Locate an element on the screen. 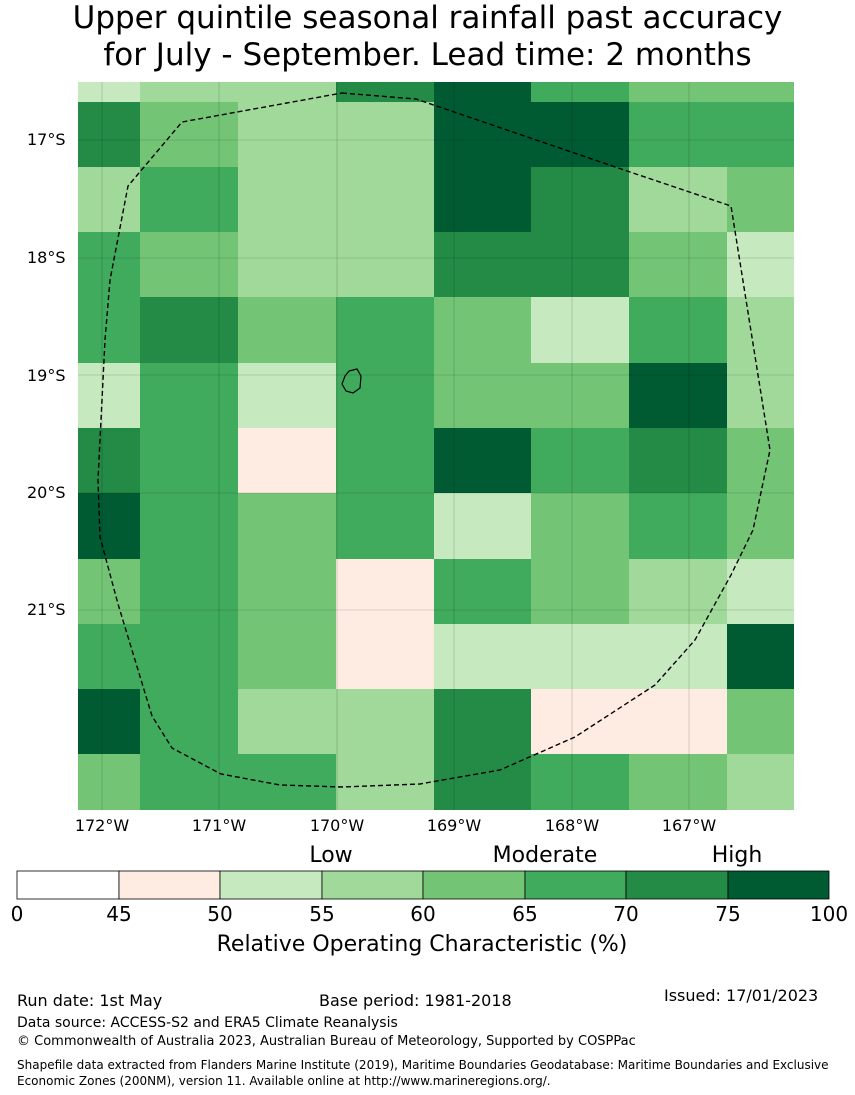 The height and width of the screenshot is (1095, 855). lon-label-167w: 167°W is located at coordinates (689, 825).